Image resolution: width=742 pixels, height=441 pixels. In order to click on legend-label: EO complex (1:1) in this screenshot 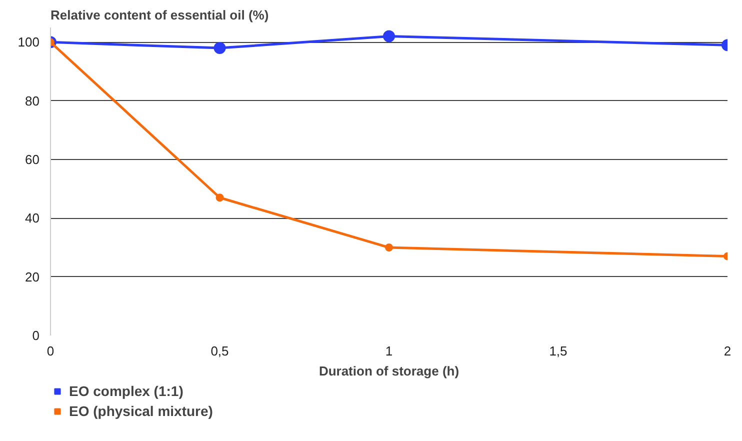, I will do `click(126, 391)`.